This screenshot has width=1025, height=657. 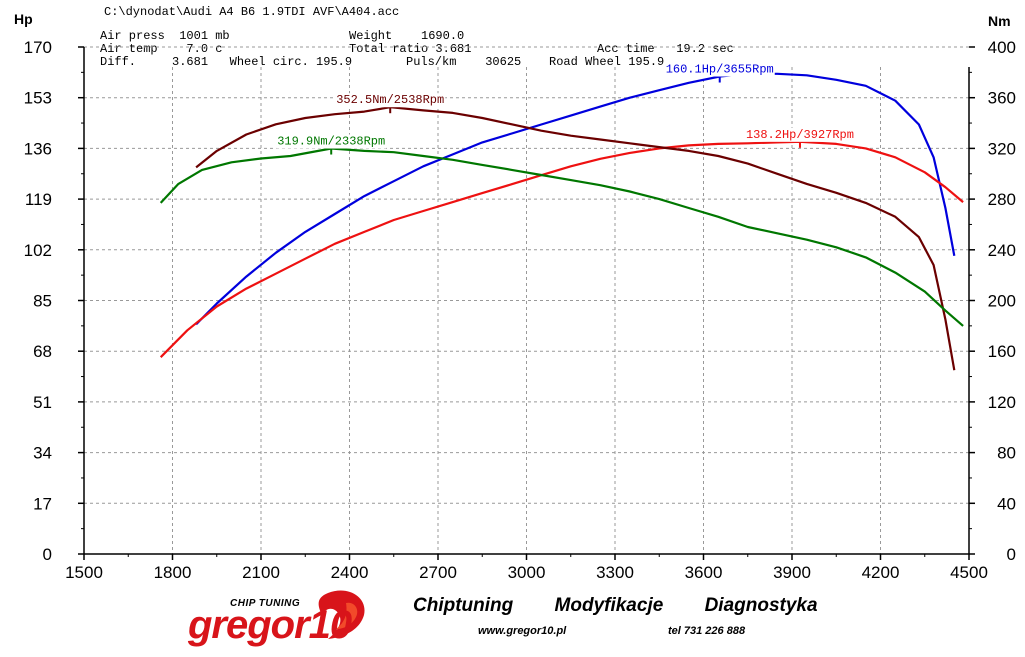 What do you see at coordinates (522, 631) in the screenshot?
I see `website-link: www.gregor10.pl` at bounding box center [522, 631].